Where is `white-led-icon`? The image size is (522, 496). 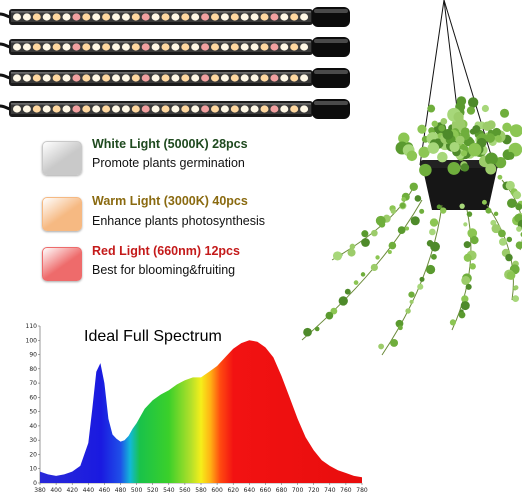 white-led-icon is located at coordinates (62, 158).